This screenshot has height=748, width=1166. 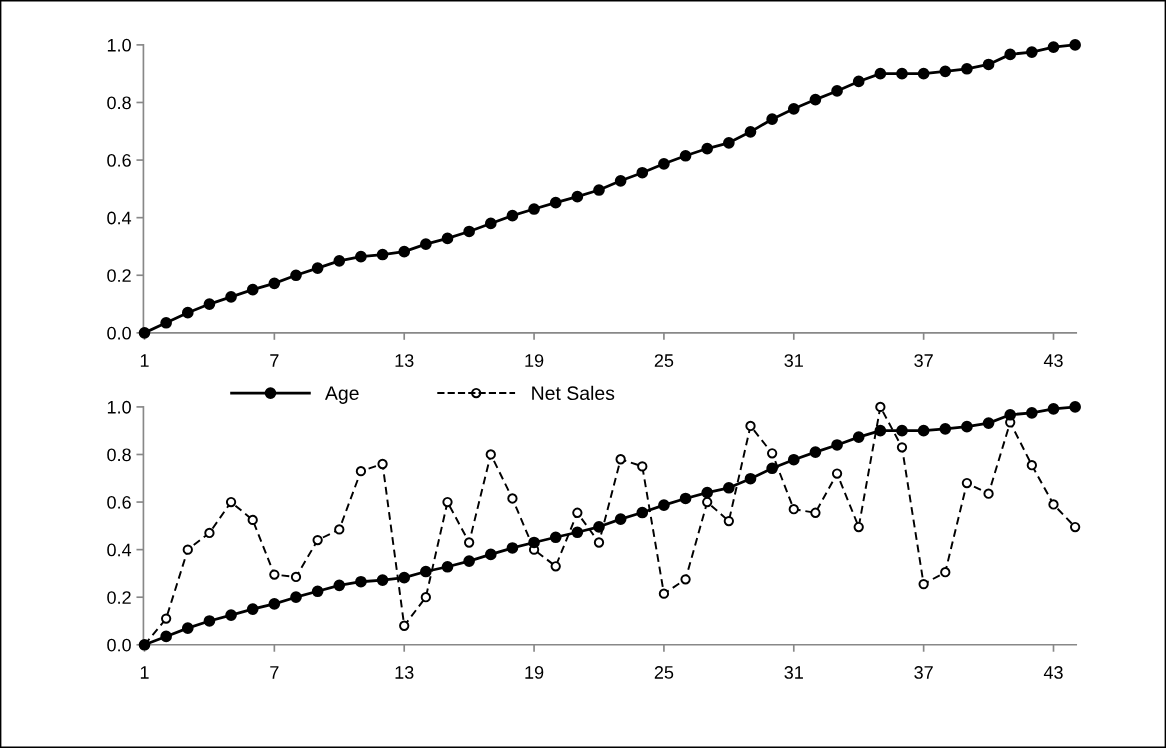 What do you see at coordinates (274, 672) in the screenshot?
I see `x-tick-label: 7` at bounding box center [274, 672].